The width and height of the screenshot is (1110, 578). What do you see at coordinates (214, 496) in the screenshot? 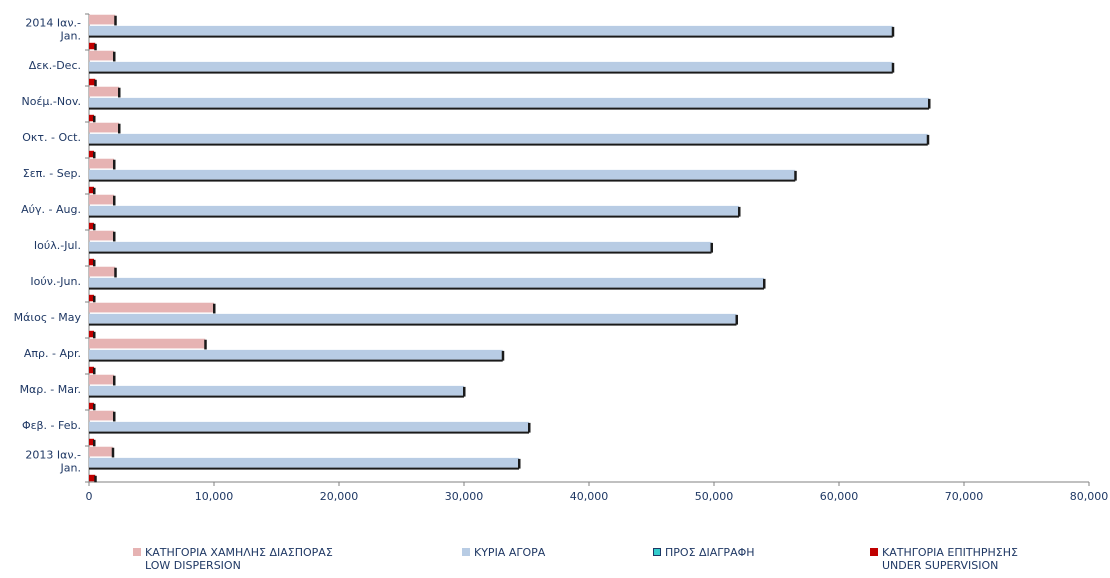
I see `x-tick-label: 10,000` at bounding box center [214, 496].